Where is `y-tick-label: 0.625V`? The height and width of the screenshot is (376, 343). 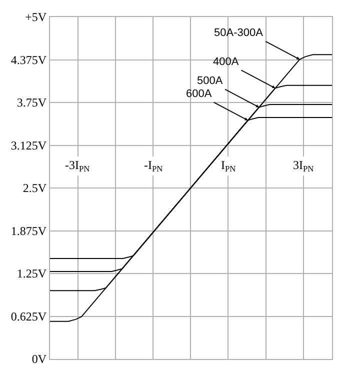
y-tick-label: 0.625V is located at coordinates (28, 316).